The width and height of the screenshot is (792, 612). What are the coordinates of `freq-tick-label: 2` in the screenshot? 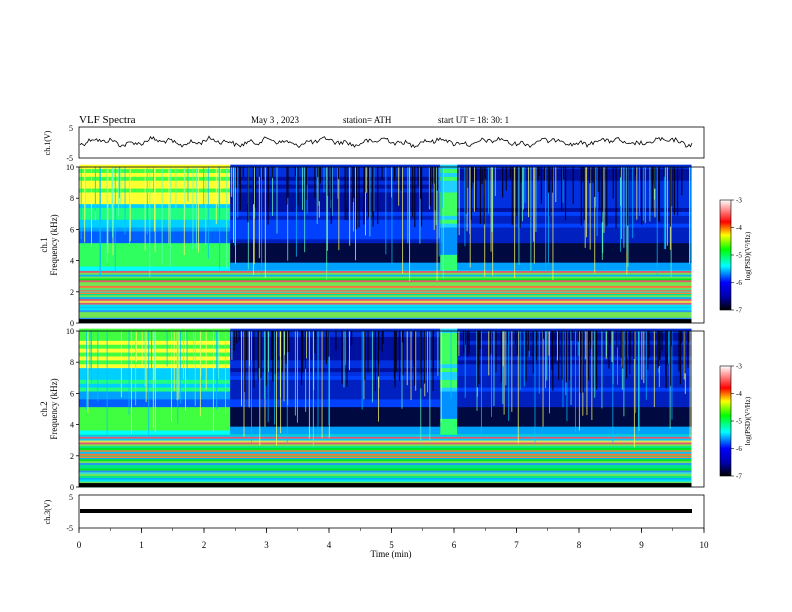 It's located at (72, 292).